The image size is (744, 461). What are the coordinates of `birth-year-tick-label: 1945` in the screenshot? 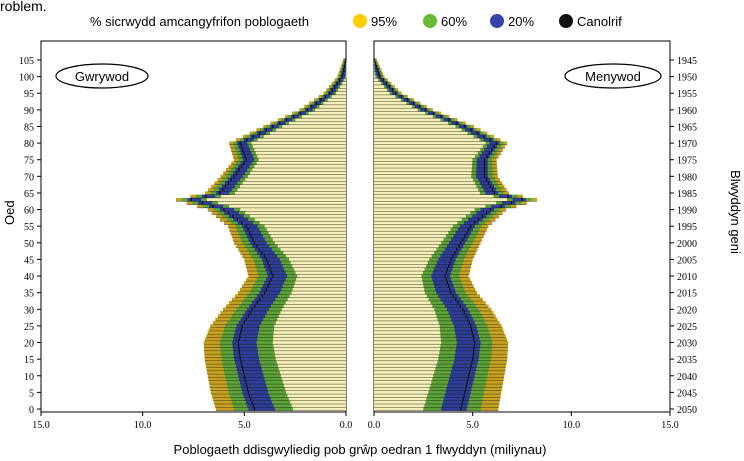 It's located at (687, 61).